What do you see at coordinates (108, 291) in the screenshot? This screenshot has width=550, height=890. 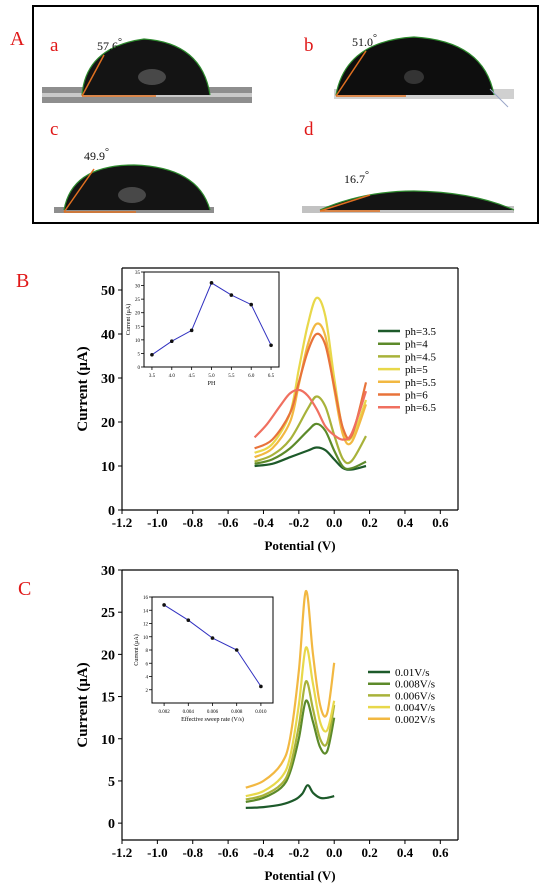 I see `y-tick-label: 50` at bounding box center [108, 291].